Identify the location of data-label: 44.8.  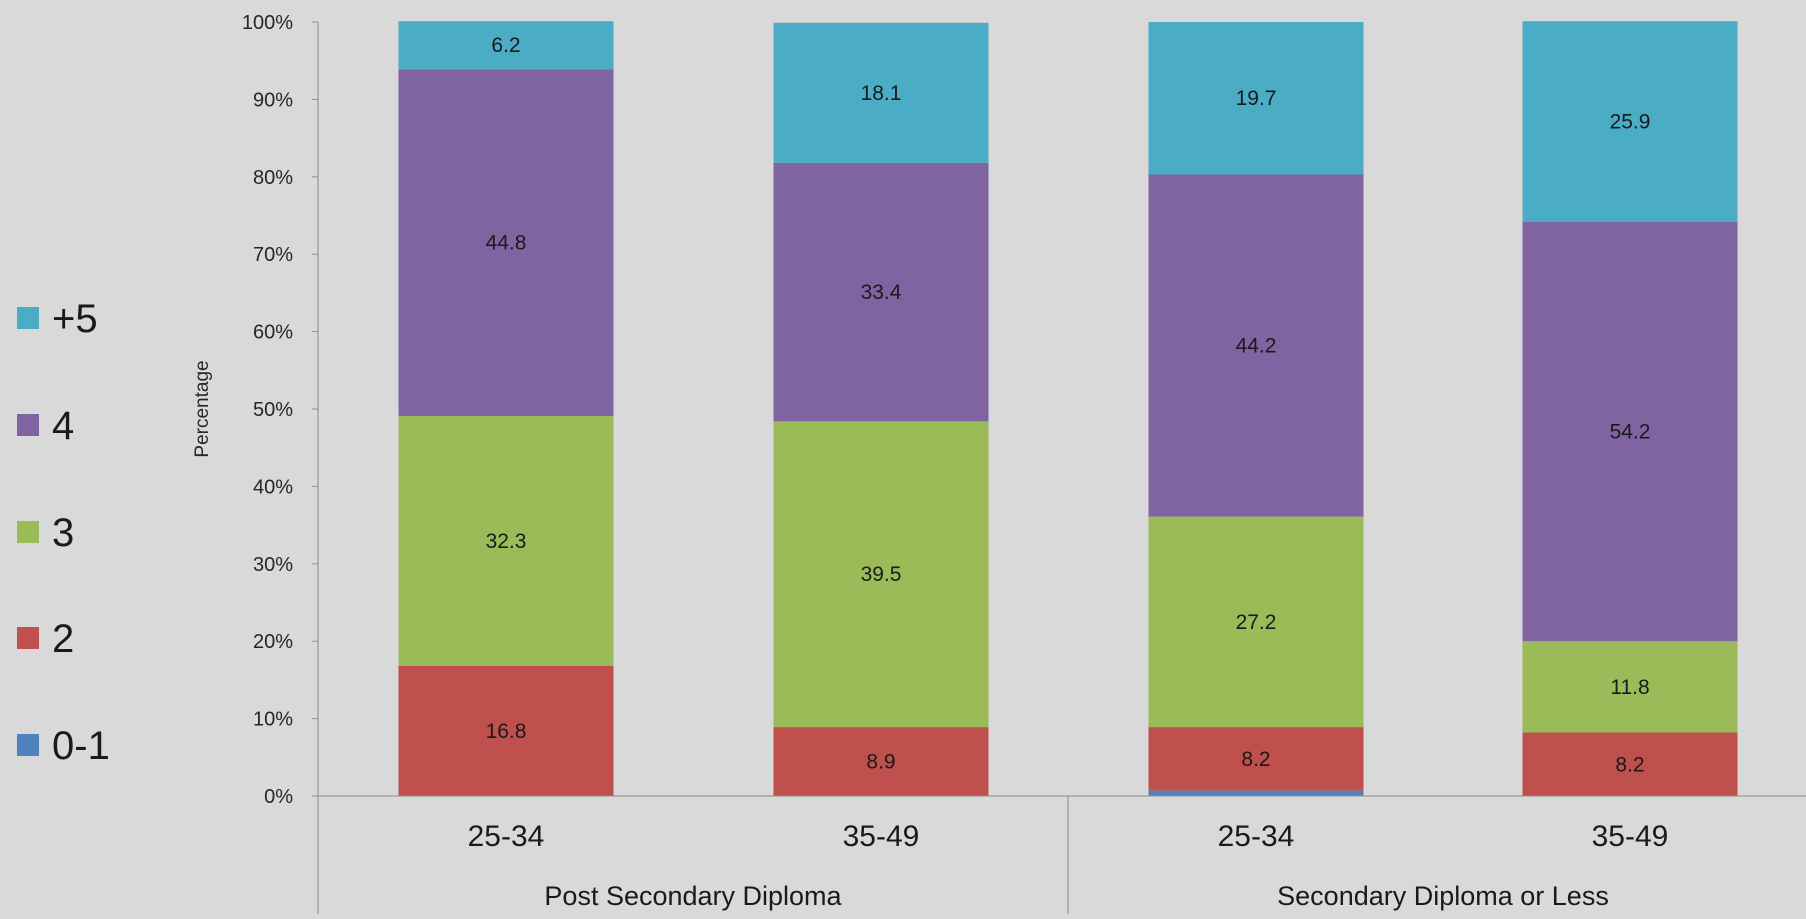
(506, 243).